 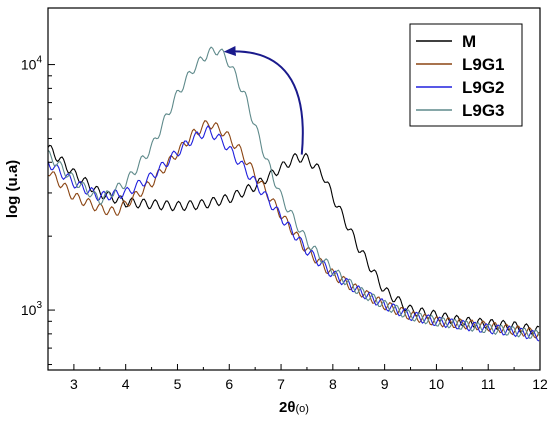 What do you see at coordinates (302, 409) in the screenshot?
I see `x-axis-title-unit: (o)` at bounding box center [302, 409].